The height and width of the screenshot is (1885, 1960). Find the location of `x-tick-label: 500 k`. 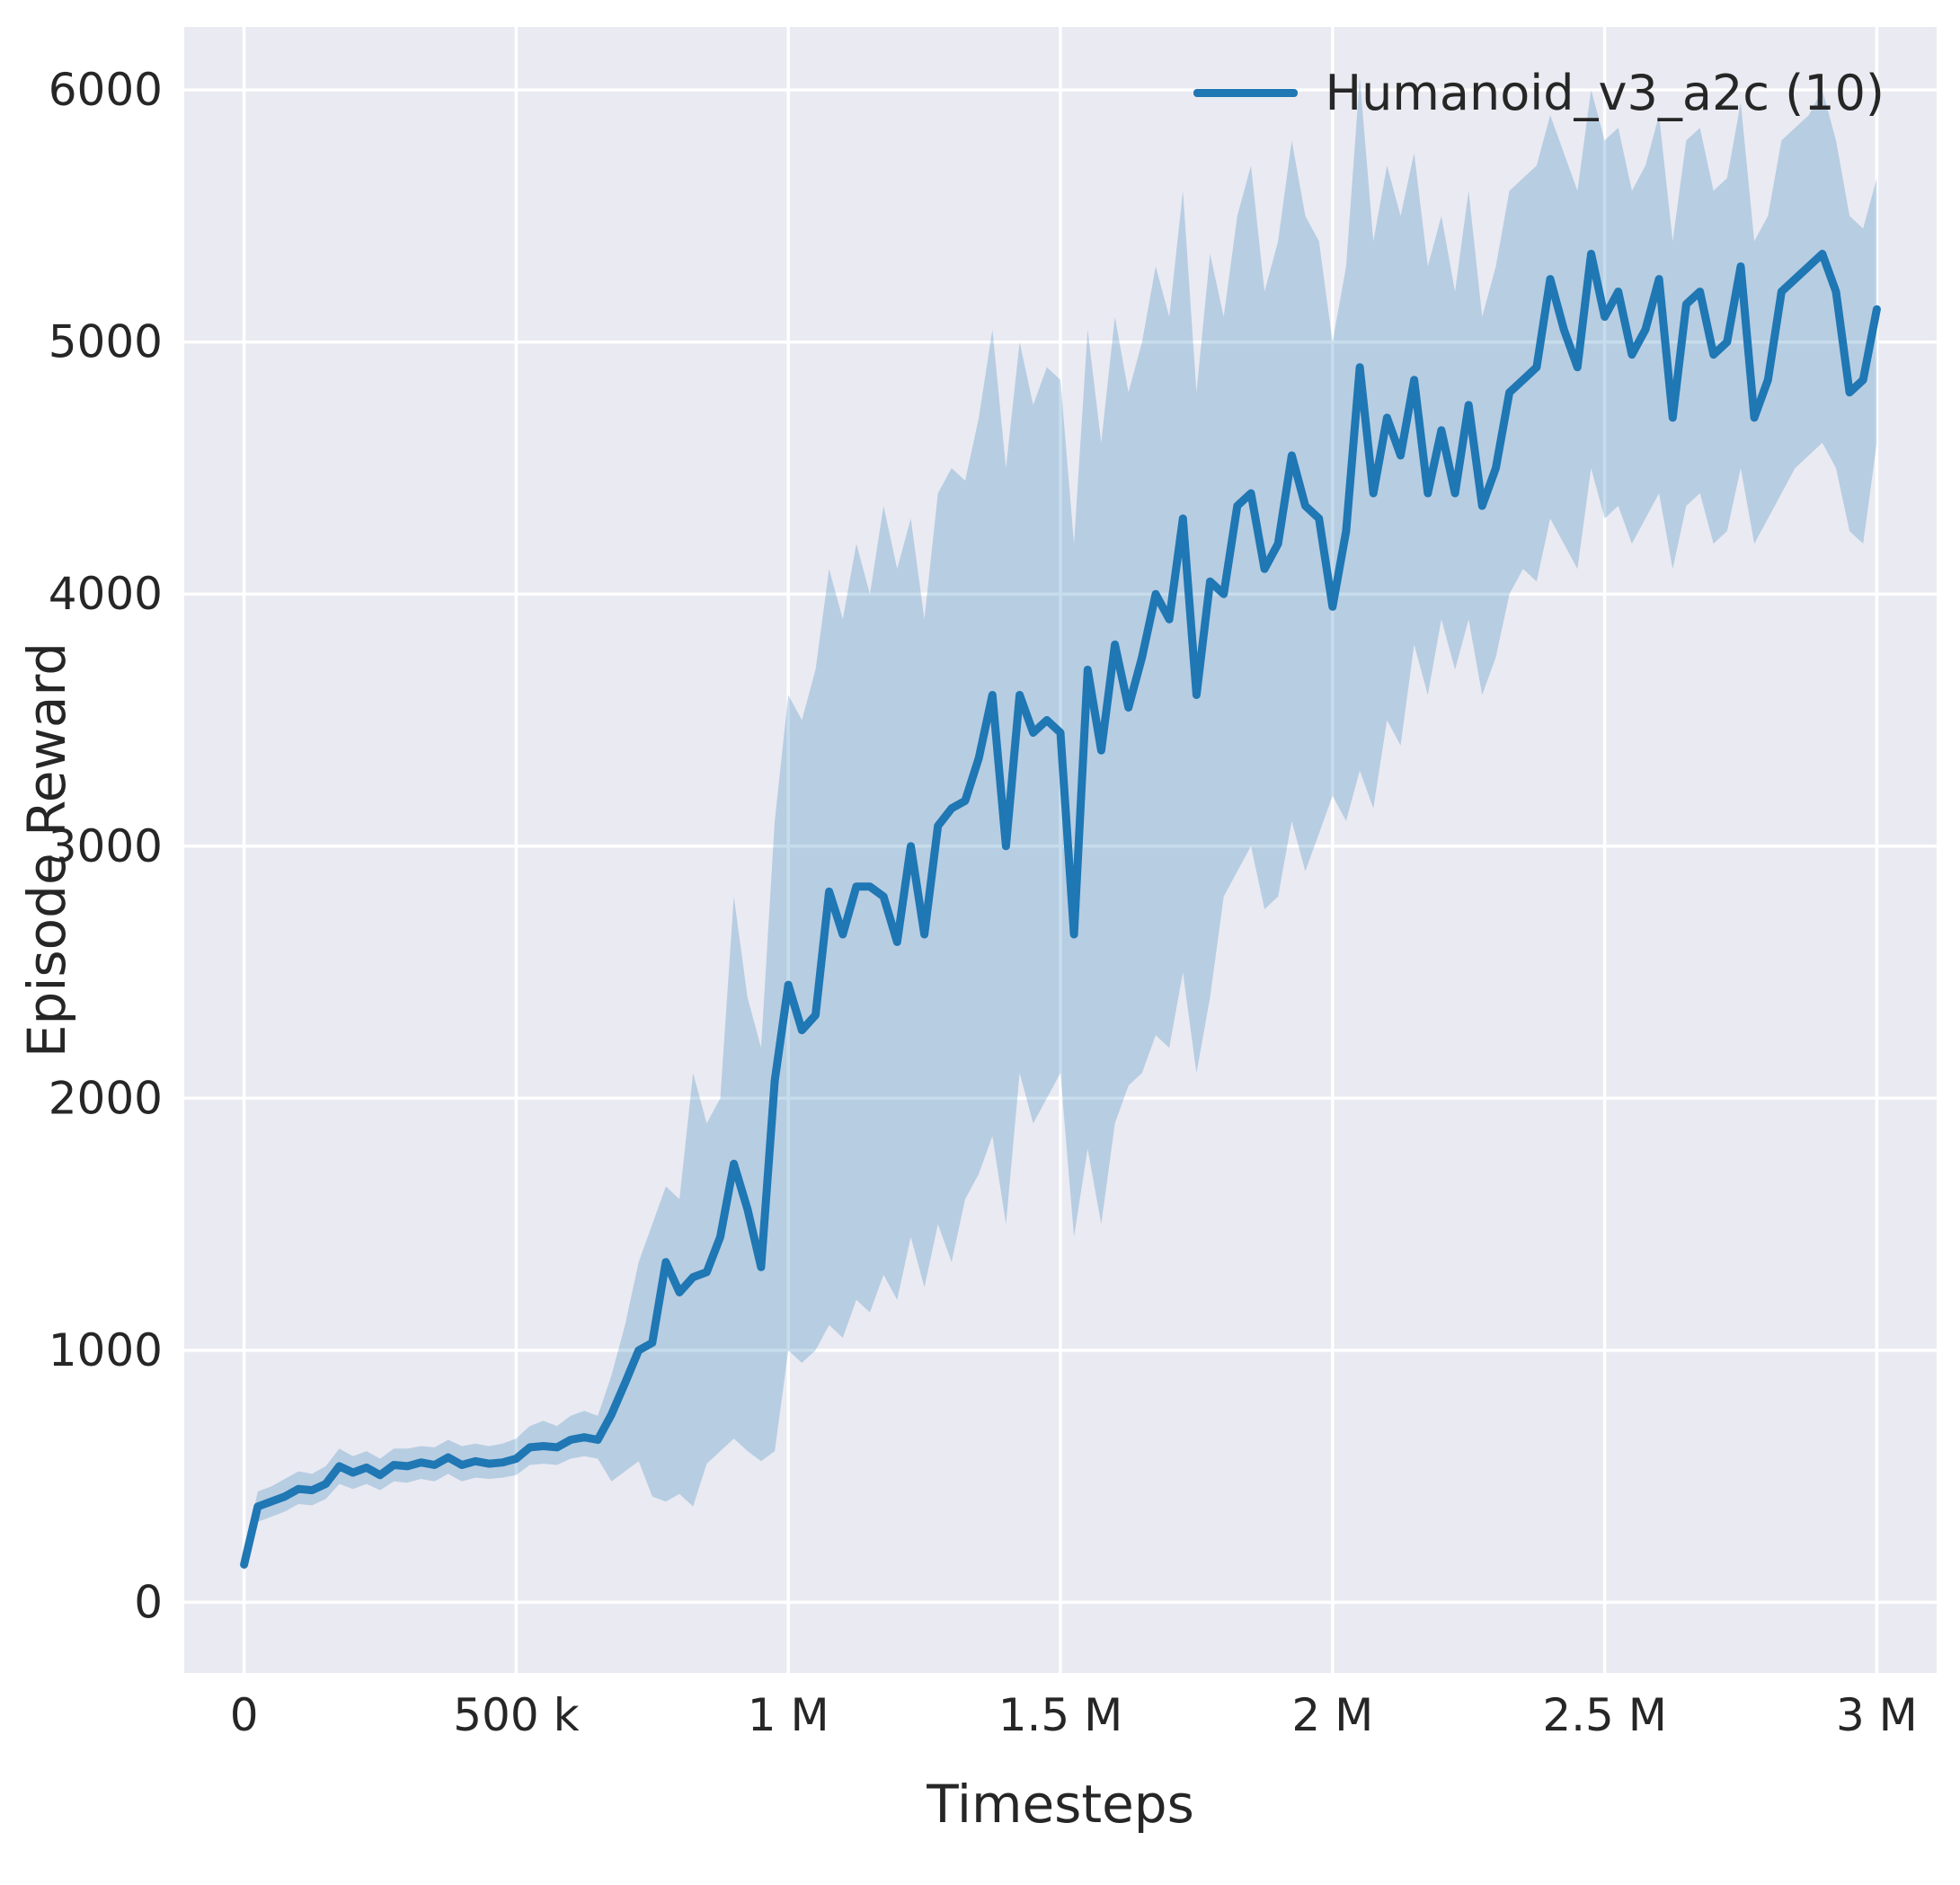

x-tick-label: 500 k is located at coordinates (516, 1715).